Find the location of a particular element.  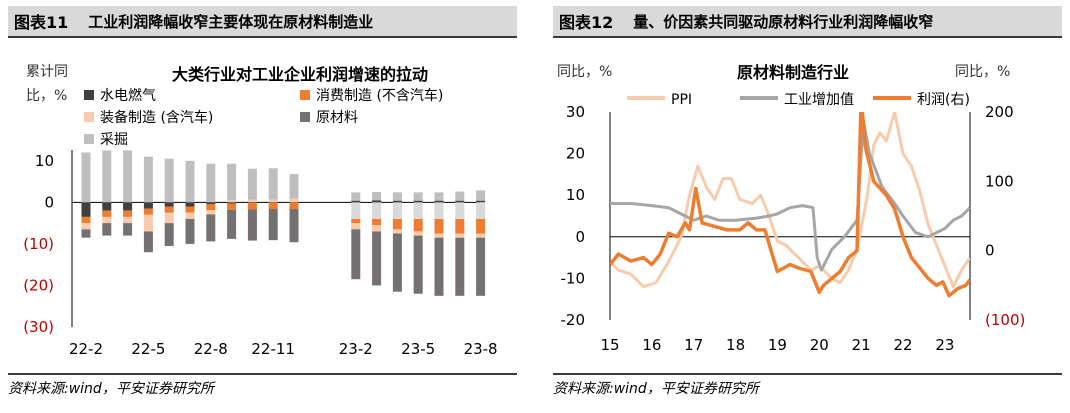

x-tick-label: 18 is located at coordinates (735, 345).